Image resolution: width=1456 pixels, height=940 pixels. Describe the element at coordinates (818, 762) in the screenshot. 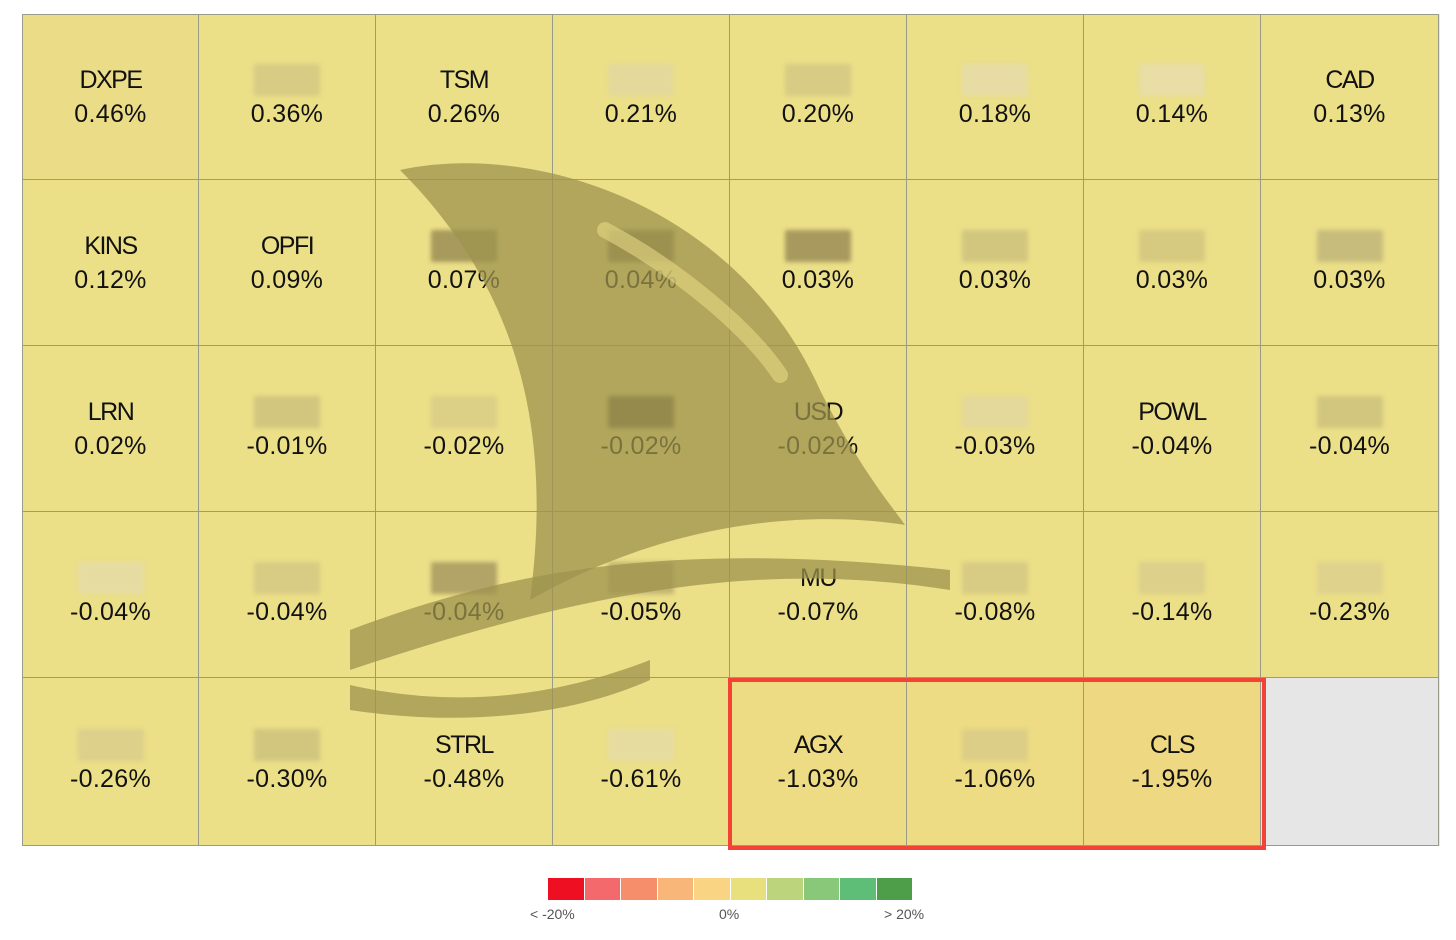

I see `heatmap-cell: AGX -1.03%` at that location.